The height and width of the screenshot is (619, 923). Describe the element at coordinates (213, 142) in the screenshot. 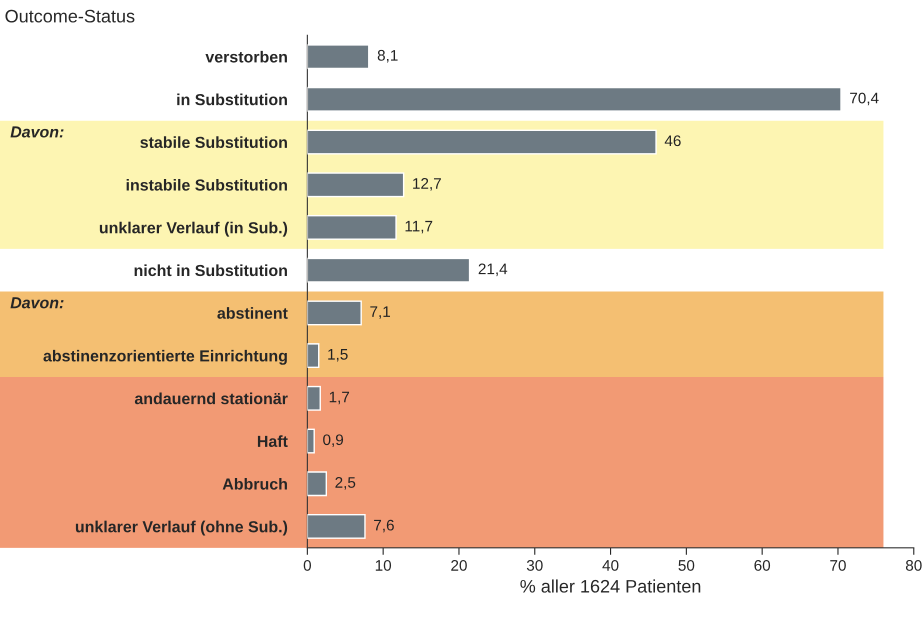

I see `y-tick-label: stabile Substitution` at that location.